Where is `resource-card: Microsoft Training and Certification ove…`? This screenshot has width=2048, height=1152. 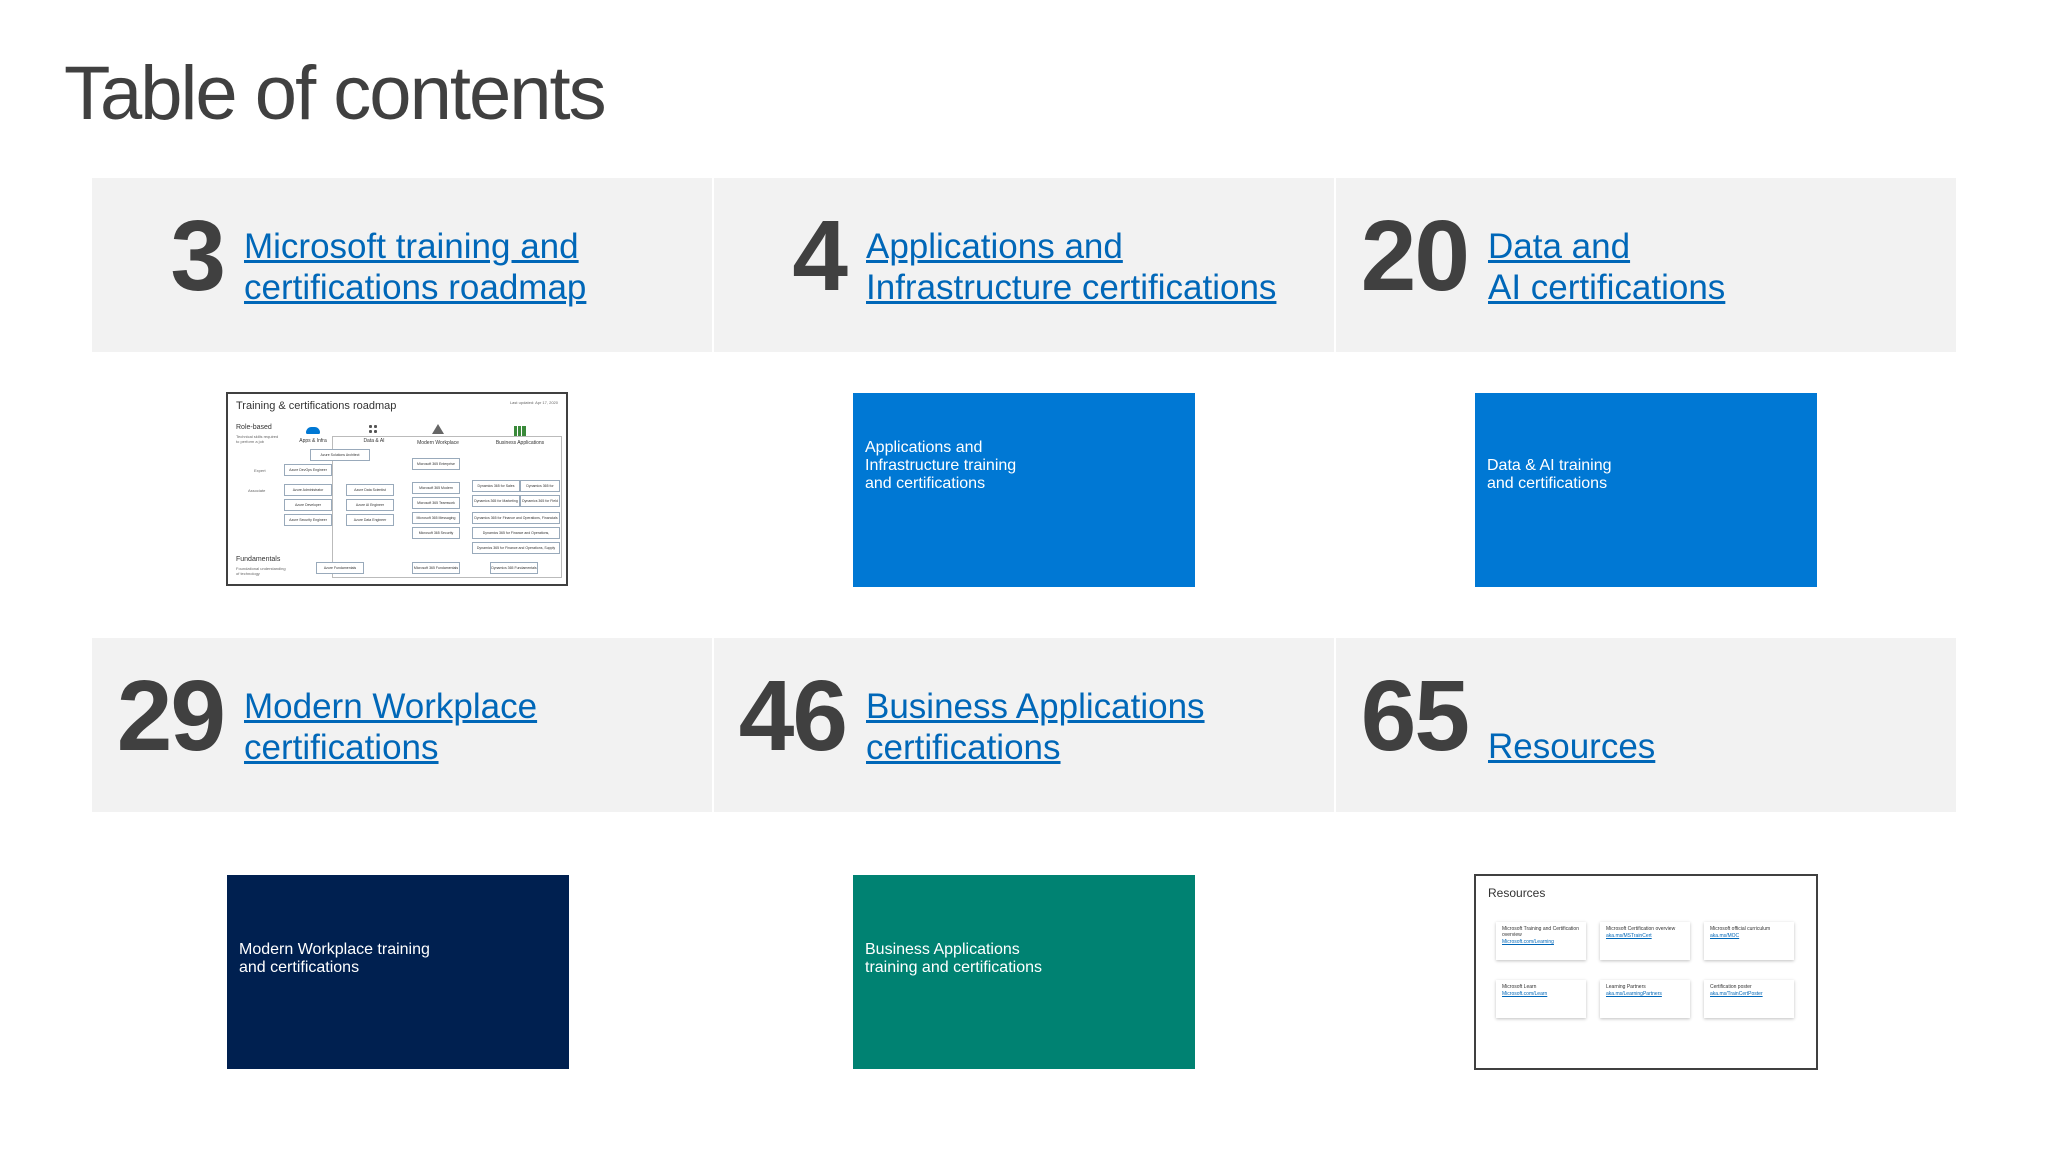 resource-card: Microsoft Training and Certification ove… is located at coordinates (1541, 941).